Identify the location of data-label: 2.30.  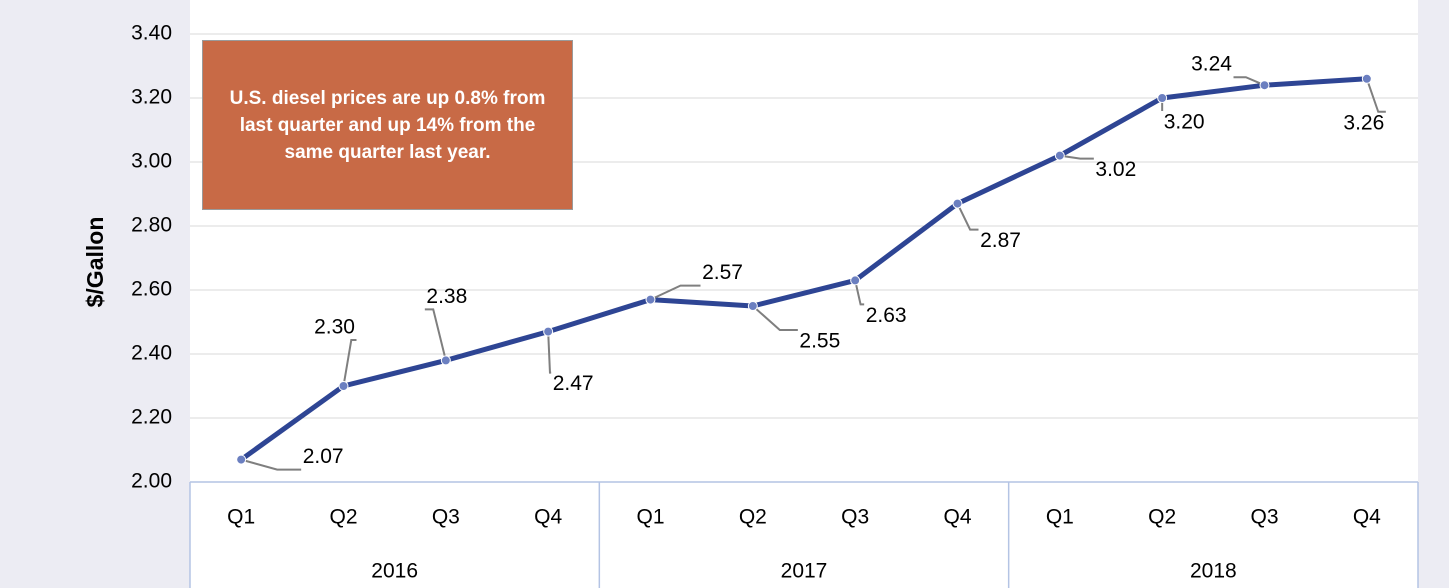
(334, 327).